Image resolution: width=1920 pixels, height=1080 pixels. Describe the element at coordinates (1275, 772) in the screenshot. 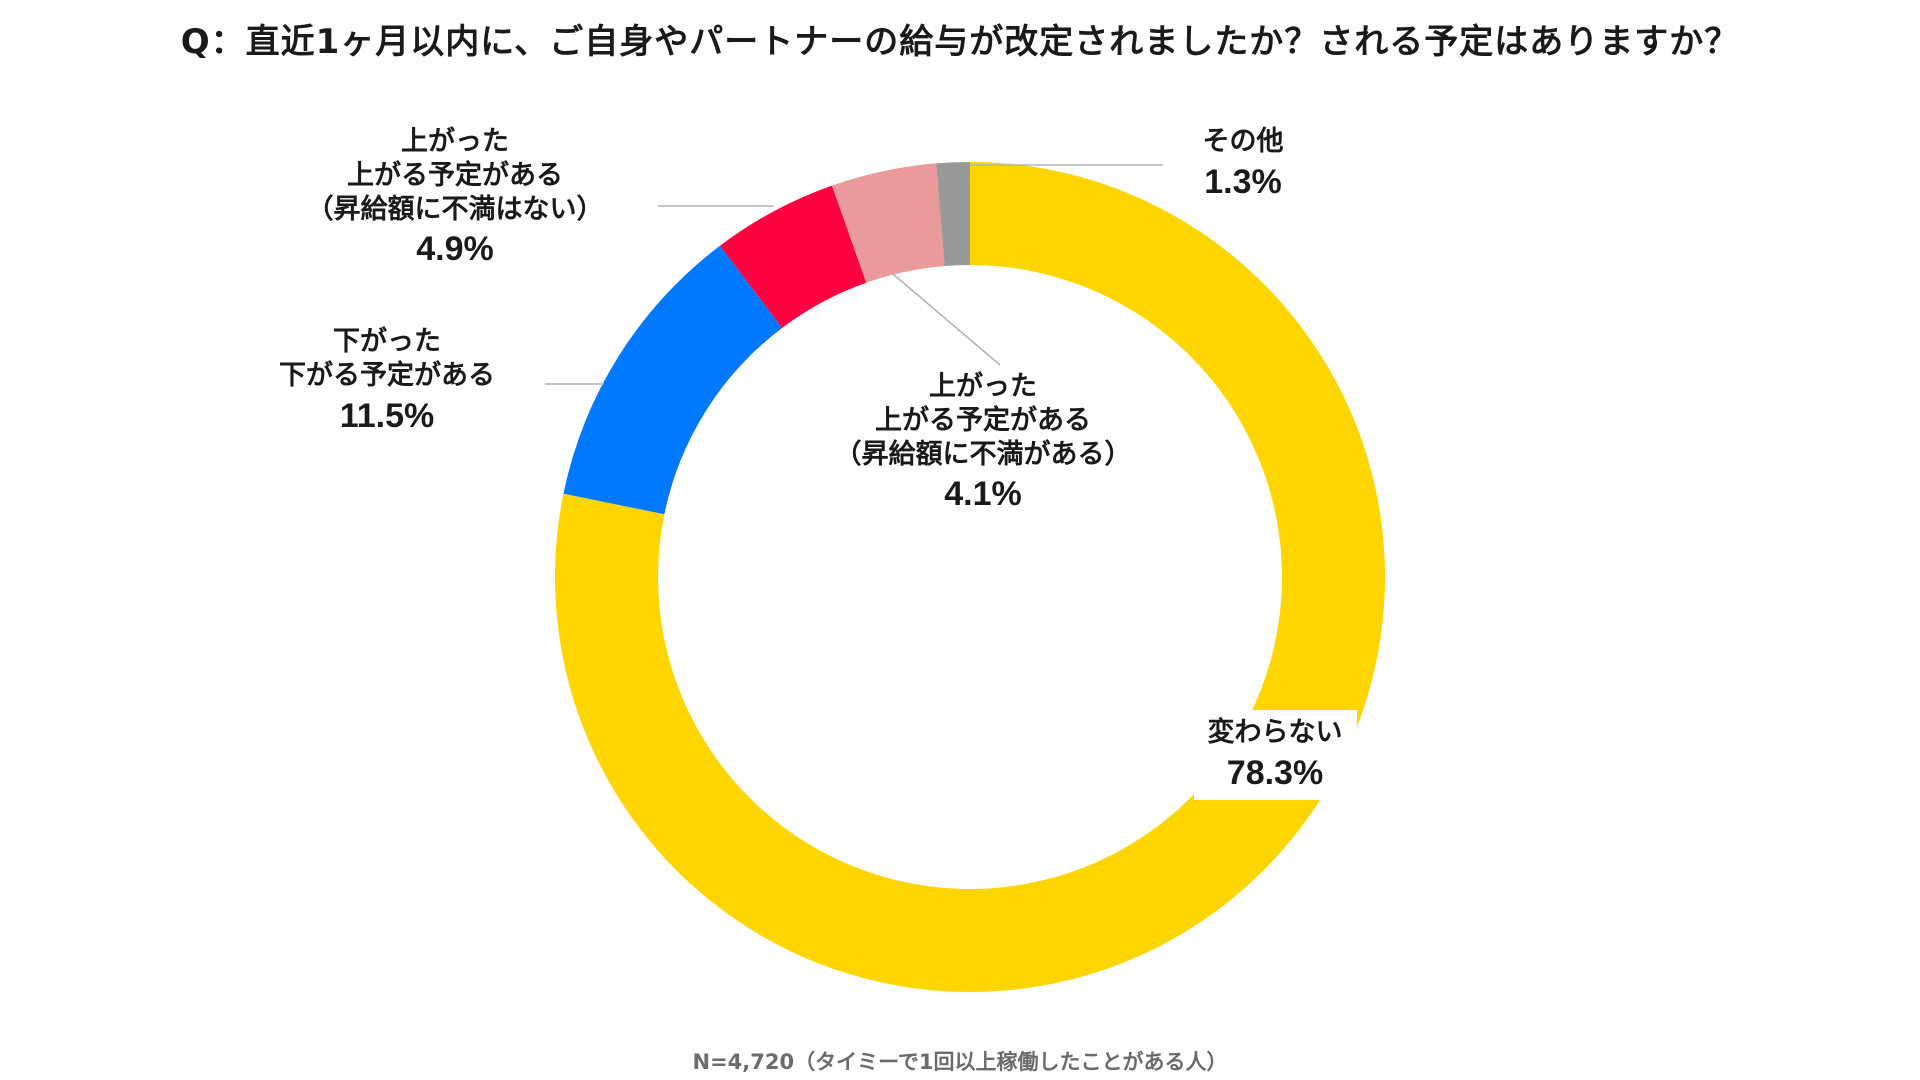

I see `slice-percent: 78.3%` at that location.